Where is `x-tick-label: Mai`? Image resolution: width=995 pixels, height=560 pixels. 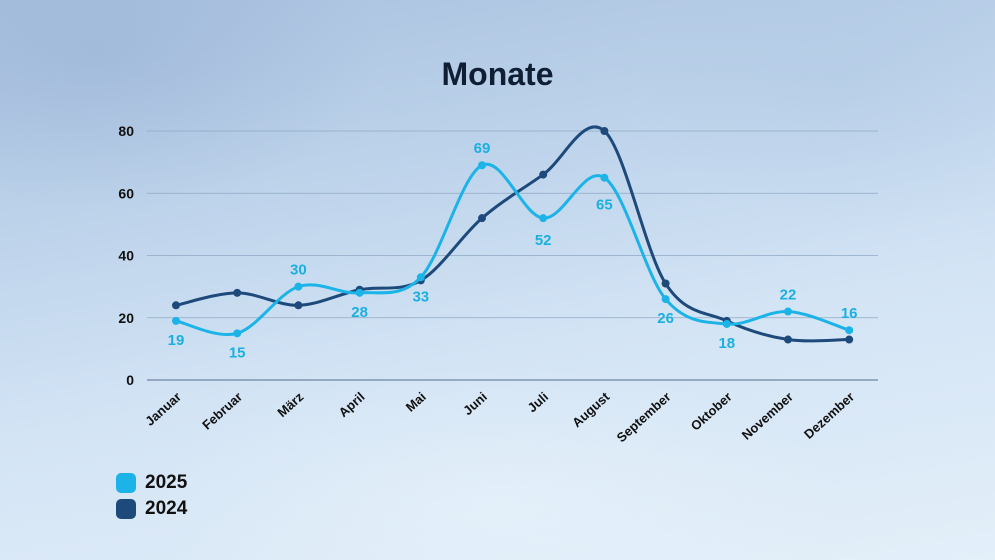
x-tick-label: Mai is located at coordinates (416, 402).